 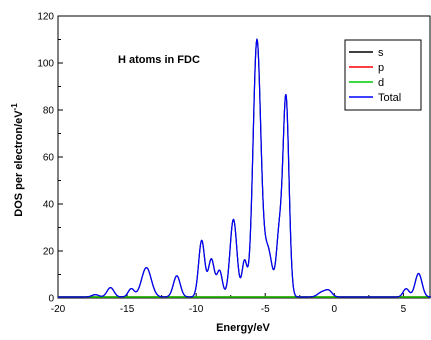 I want to click on x-tick-label: -10, so click(x=196, y=309).